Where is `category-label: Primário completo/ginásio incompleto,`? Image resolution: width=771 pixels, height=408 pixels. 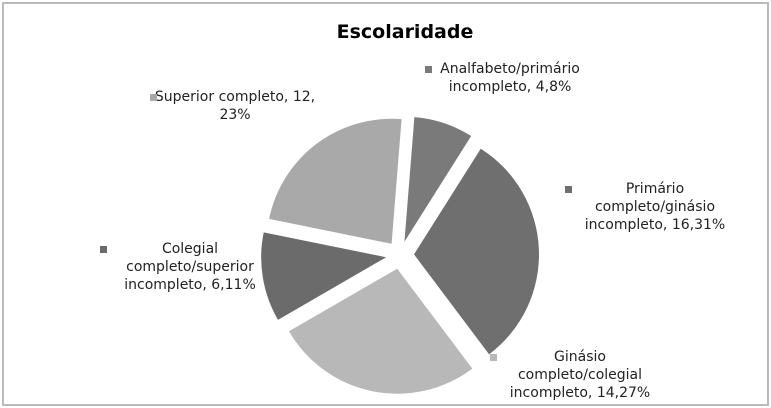
category-label: Primário completo/ginásio incompleto, is located at coordinates (650, 207).